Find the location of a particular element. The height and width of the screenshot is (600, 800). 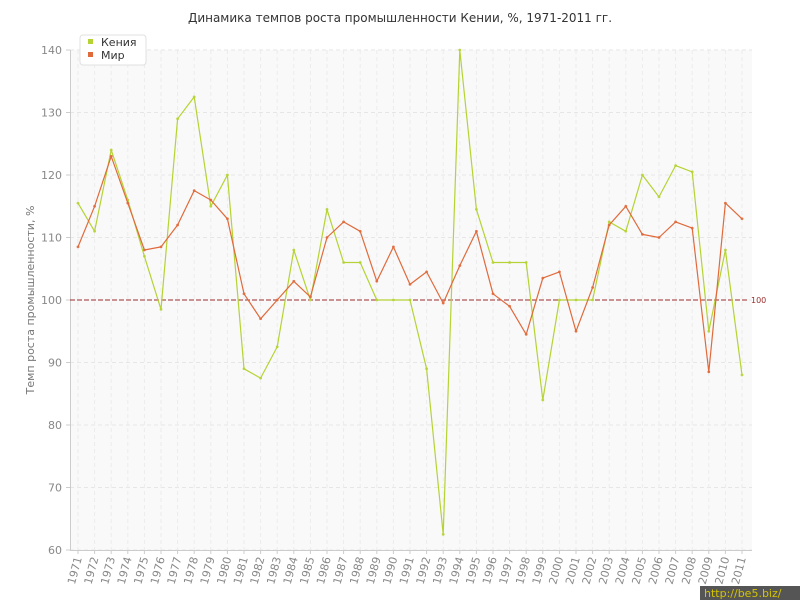

legend-swatch-world is located at coordinates (90, 54).